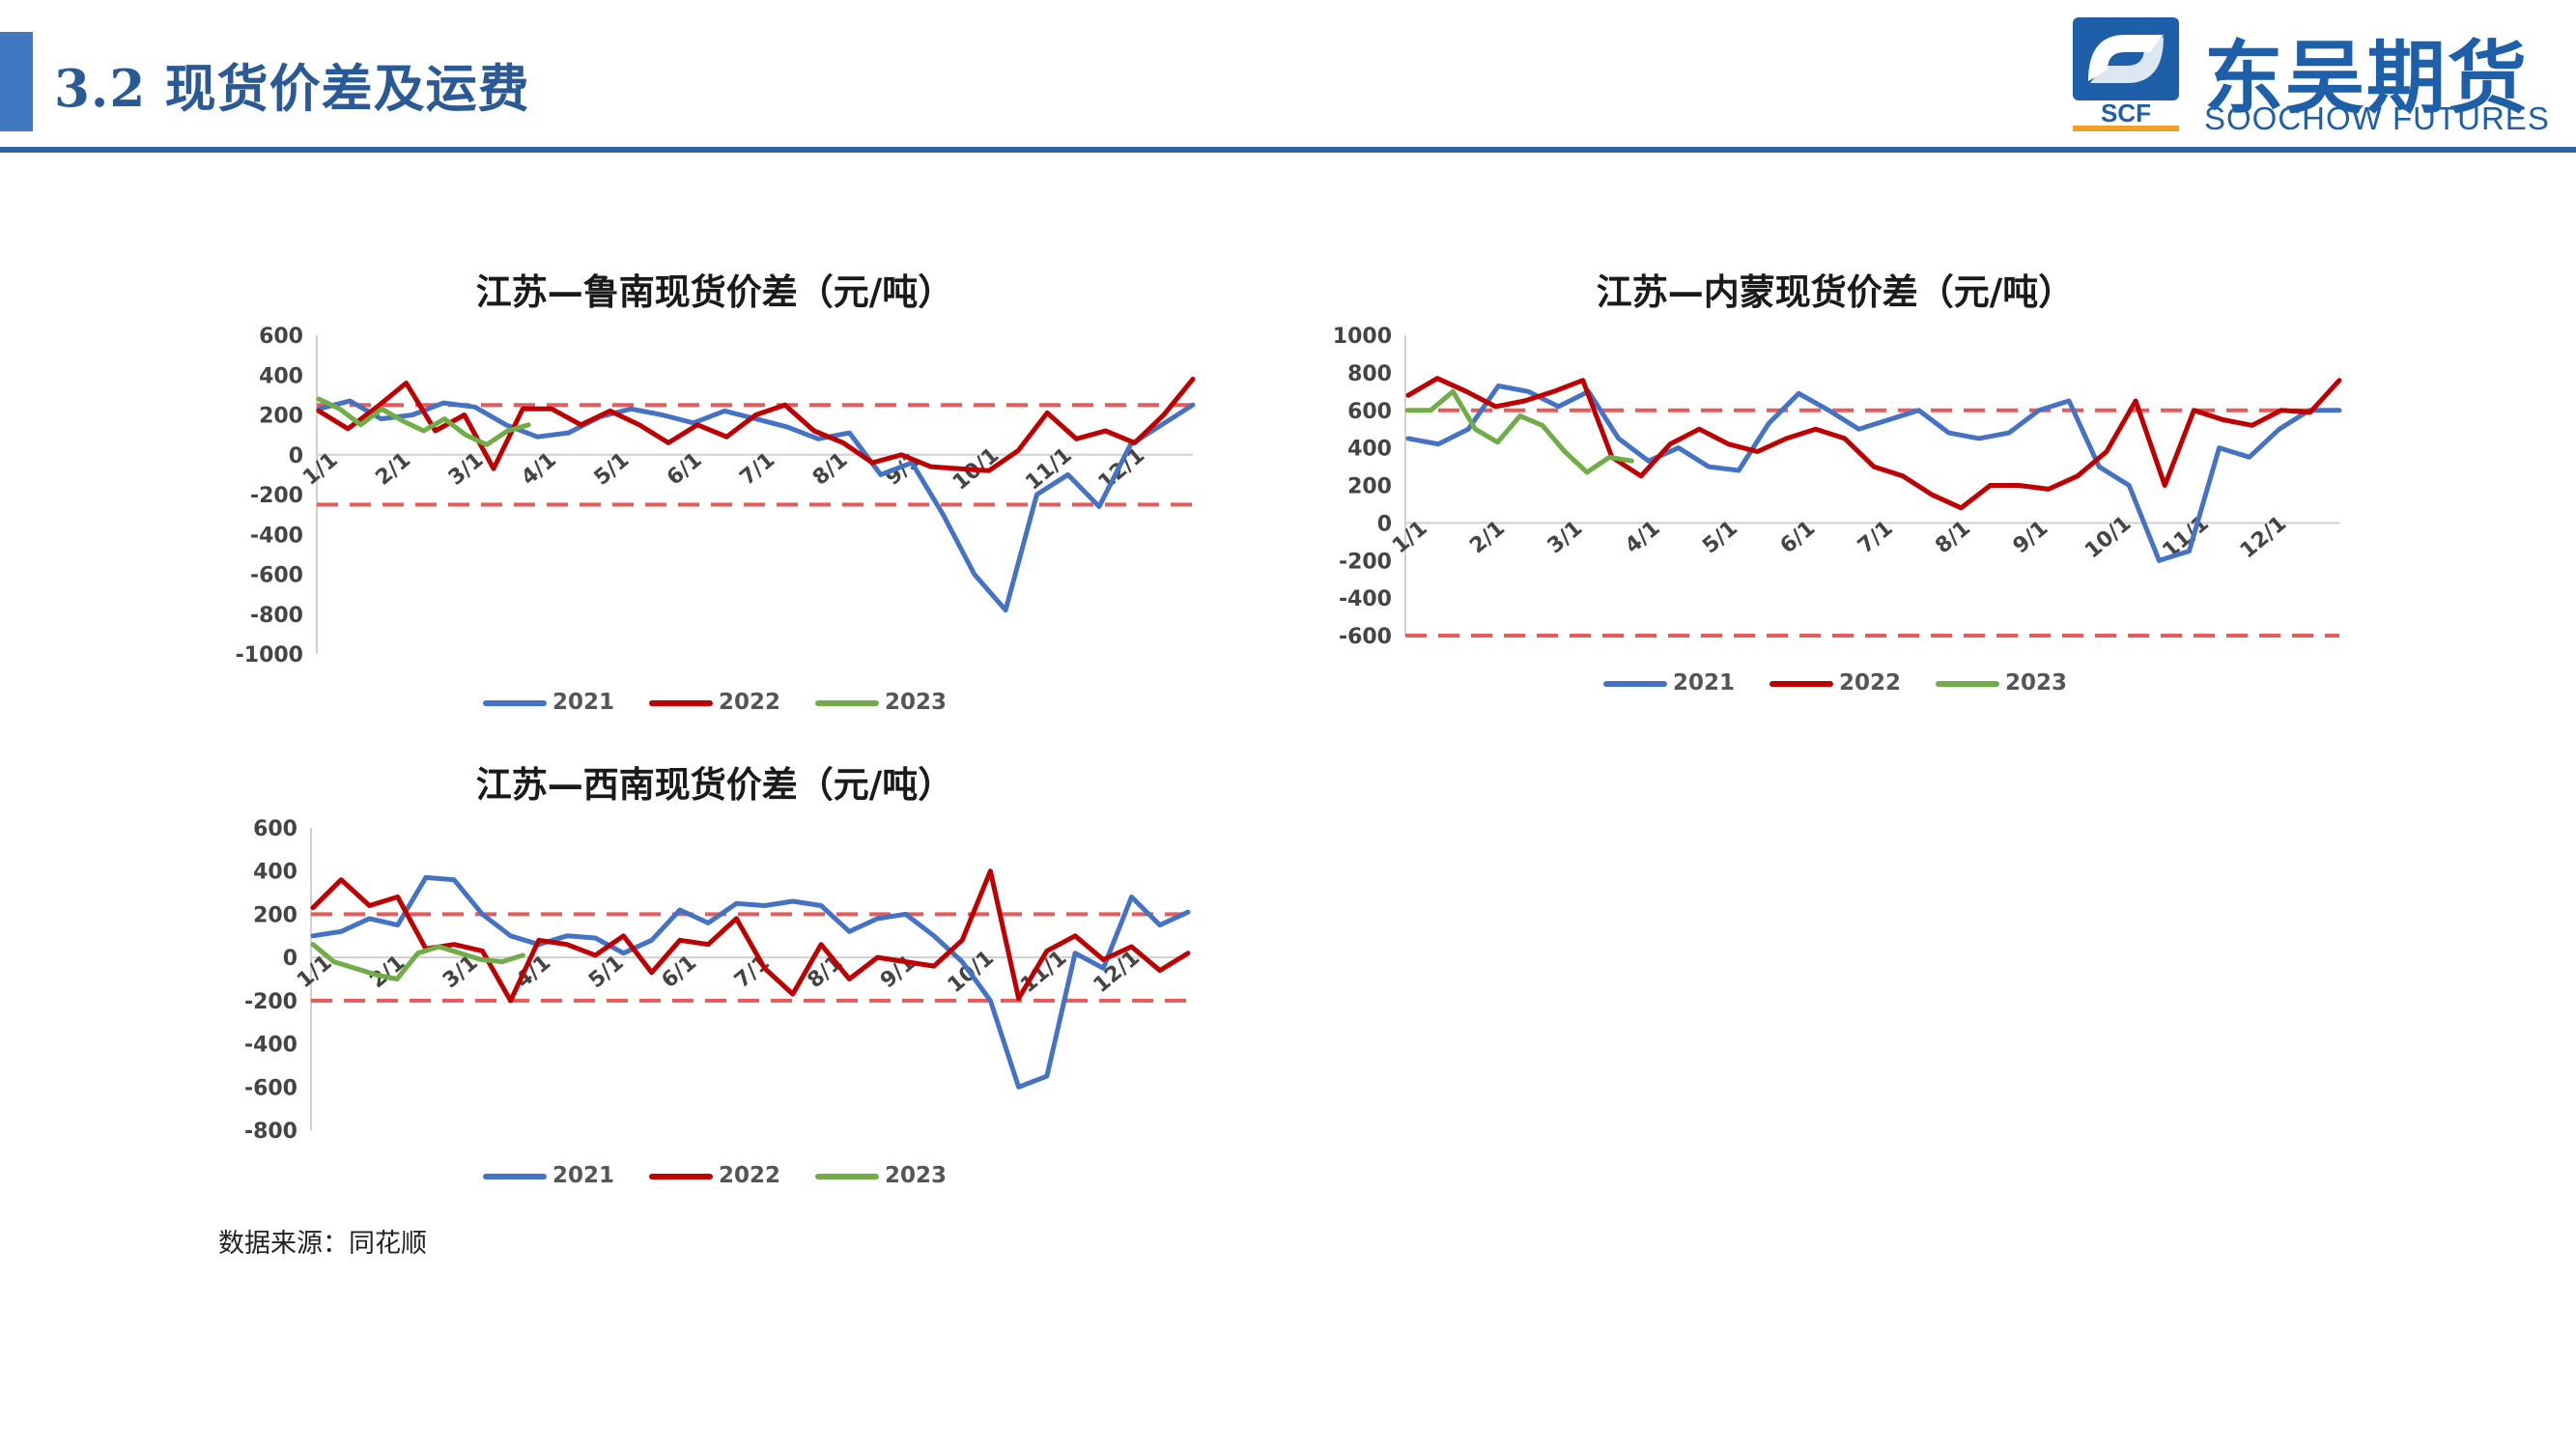 The image size is (2576, 1449). Describe the element at coordinates (322, 1244) in the screenshot. I see `data-source-note: 数据来源：同花顺` at that location.